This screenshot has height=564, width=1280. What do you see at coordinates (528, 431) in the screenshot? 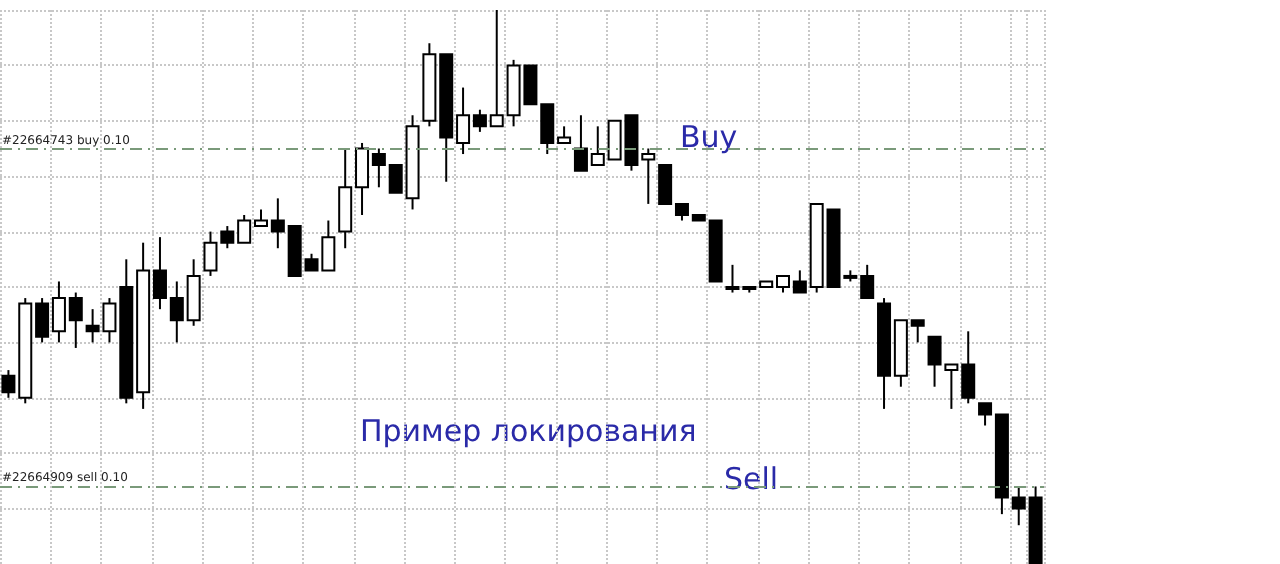
I see `annotation: Пример локирования` at bounding box center [528, 431].